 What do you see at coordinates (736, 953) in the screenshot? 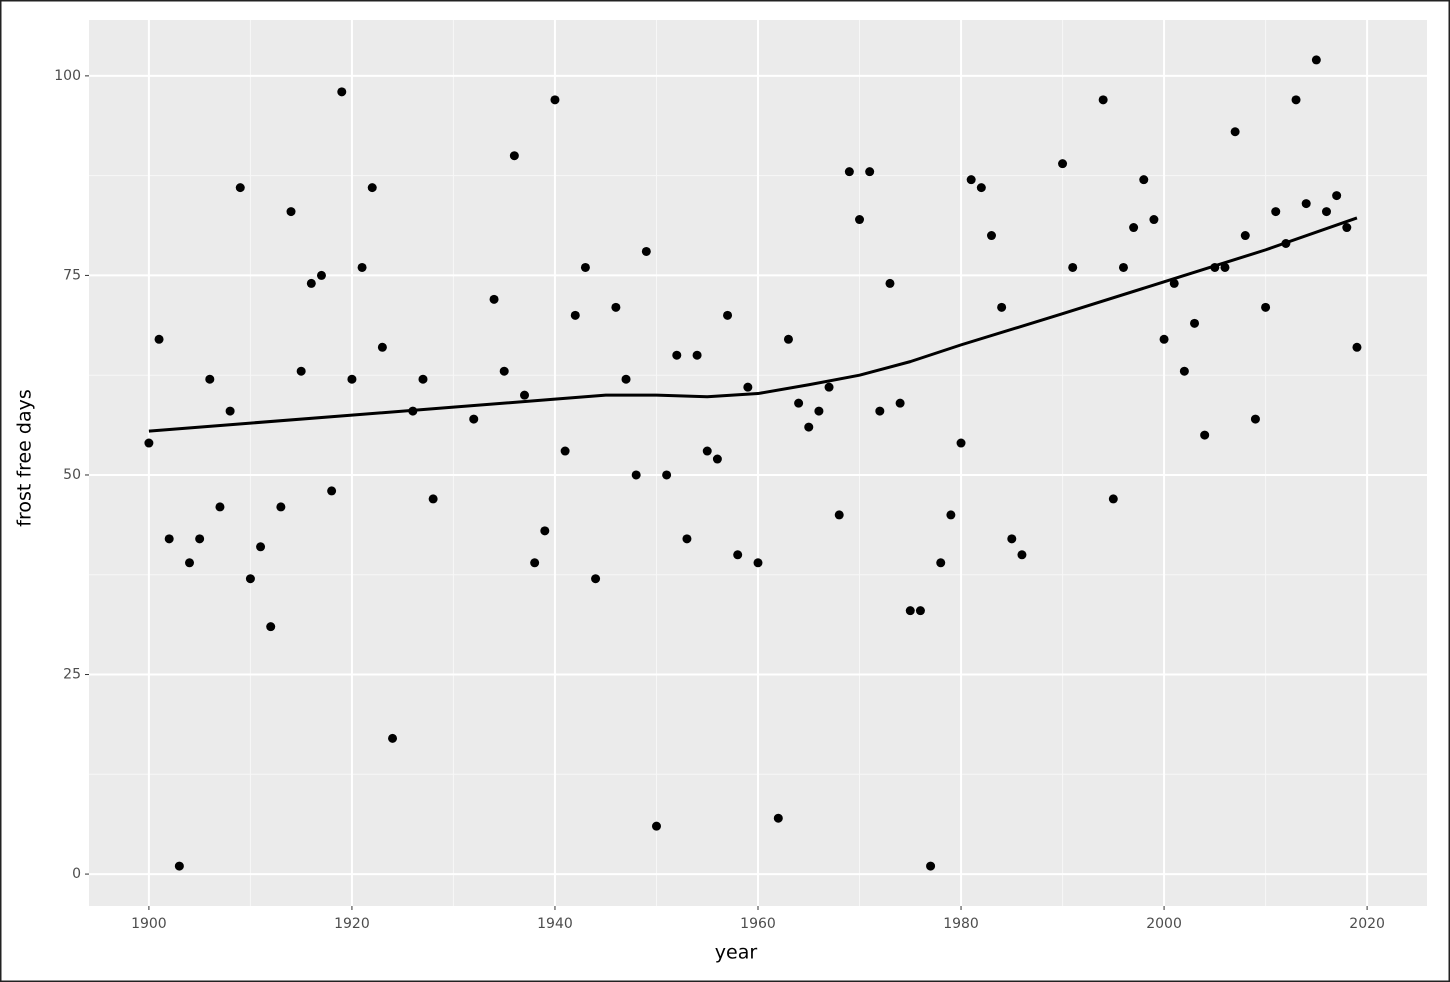
I see `x-axis-title: year` at bounding box center [736, 953].